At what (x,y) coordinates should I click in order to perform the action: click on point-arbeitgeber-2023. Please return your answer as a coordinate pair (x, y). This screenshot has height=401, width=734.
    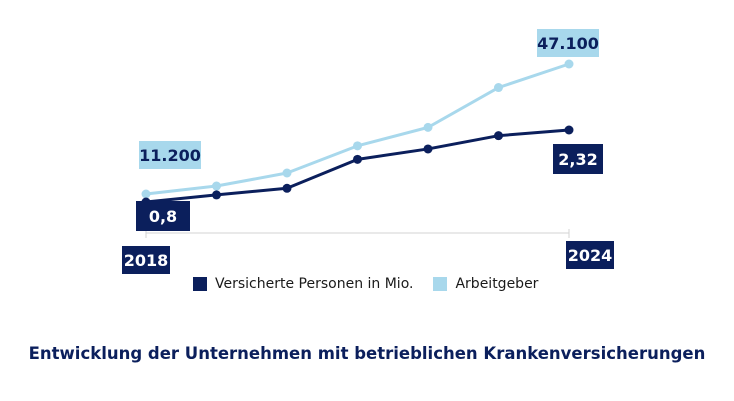
    Looking at the image, I should click on (498, 88).